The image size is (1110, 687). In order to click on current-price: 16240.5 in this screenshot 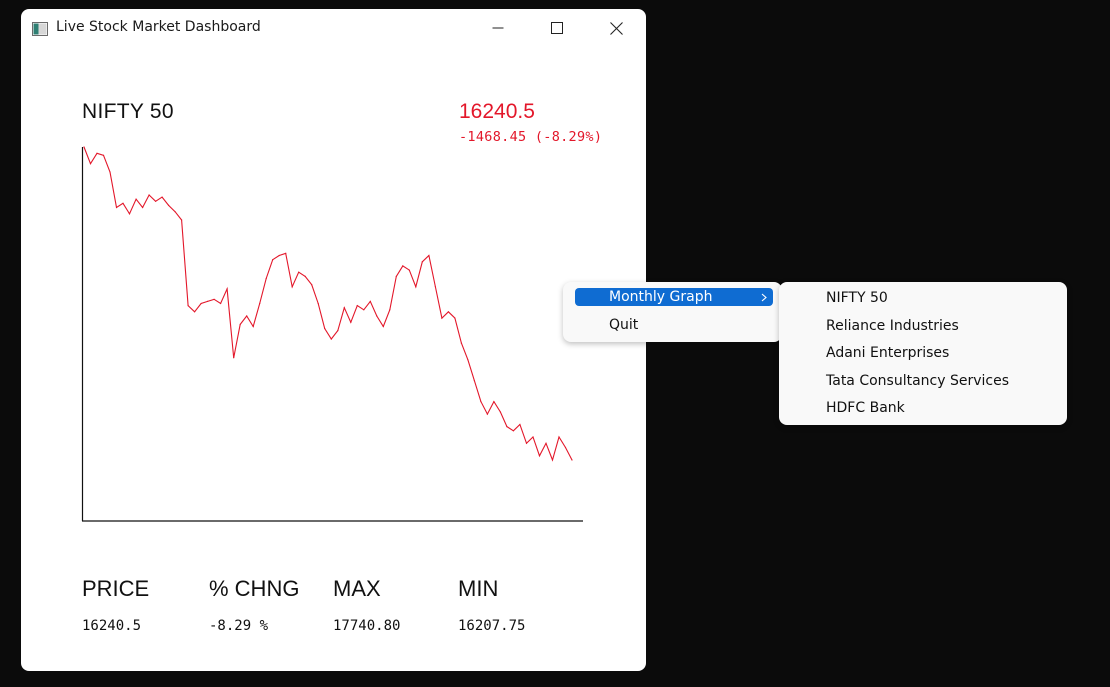, I will do `click(497, 111)`.